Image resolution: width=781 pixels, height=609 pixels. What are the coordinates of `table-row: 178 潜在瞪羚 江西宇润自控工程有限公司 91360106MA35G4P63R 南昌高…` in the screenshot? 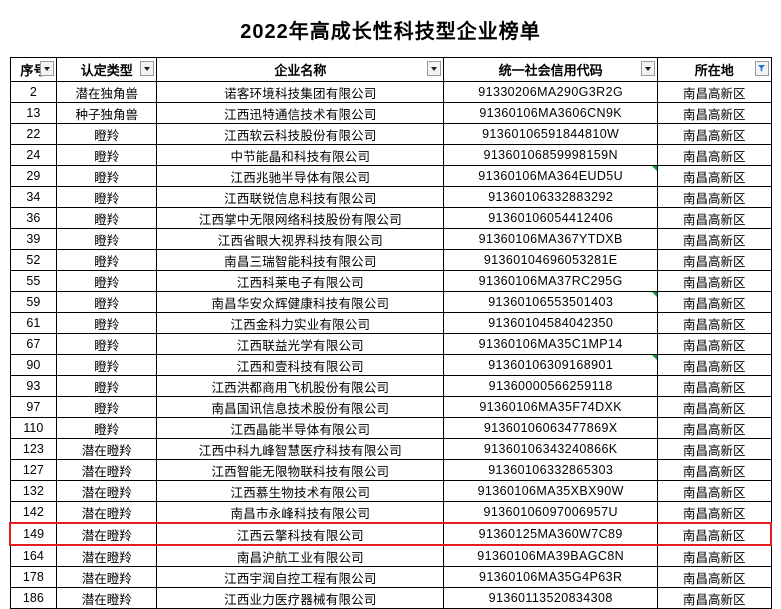 It's located at (390, 577).